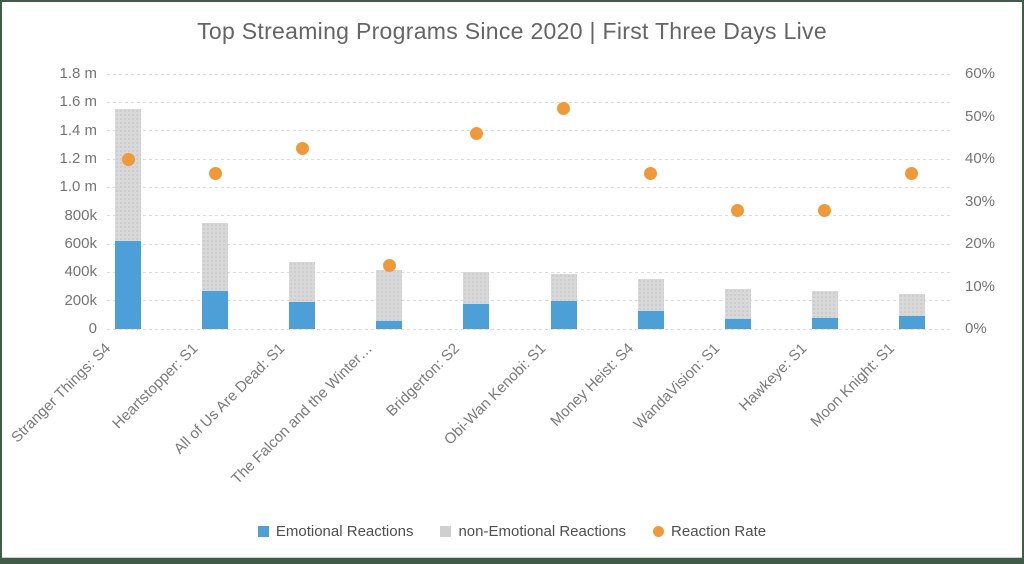 The width and height of the screenshot is (1024, 564). I want to click on legend-label: Reaction Rate, so click(719, 531).